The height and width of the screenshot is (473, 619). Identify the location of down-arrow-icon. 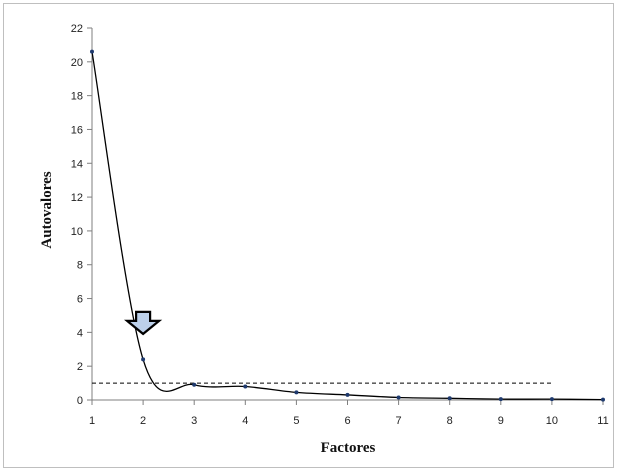
(143, 323).